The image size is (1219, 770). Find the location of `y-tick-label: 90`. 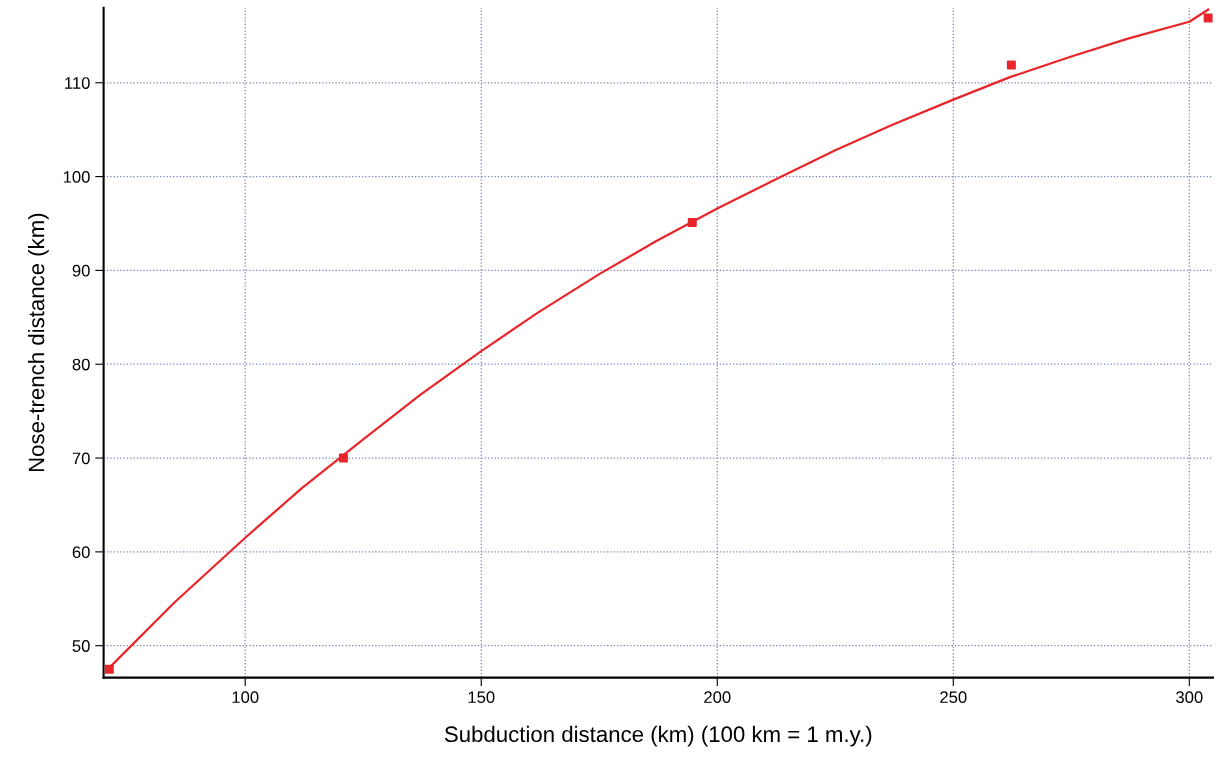

y-tick-label: 90 is located at coordinates (81, 270).